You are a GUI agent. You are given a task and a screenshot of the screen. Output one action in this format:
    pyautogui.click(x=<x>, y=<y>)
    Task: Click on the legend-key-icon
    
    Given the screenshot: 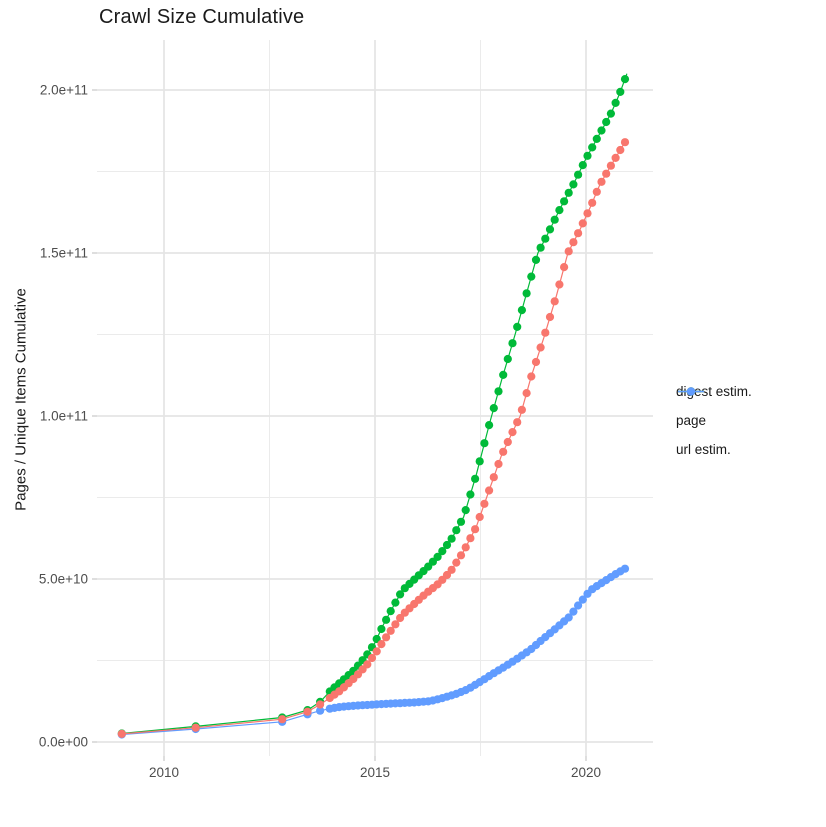 What is the action you would take?
    pyautogui.click(x=691, y=391)
    